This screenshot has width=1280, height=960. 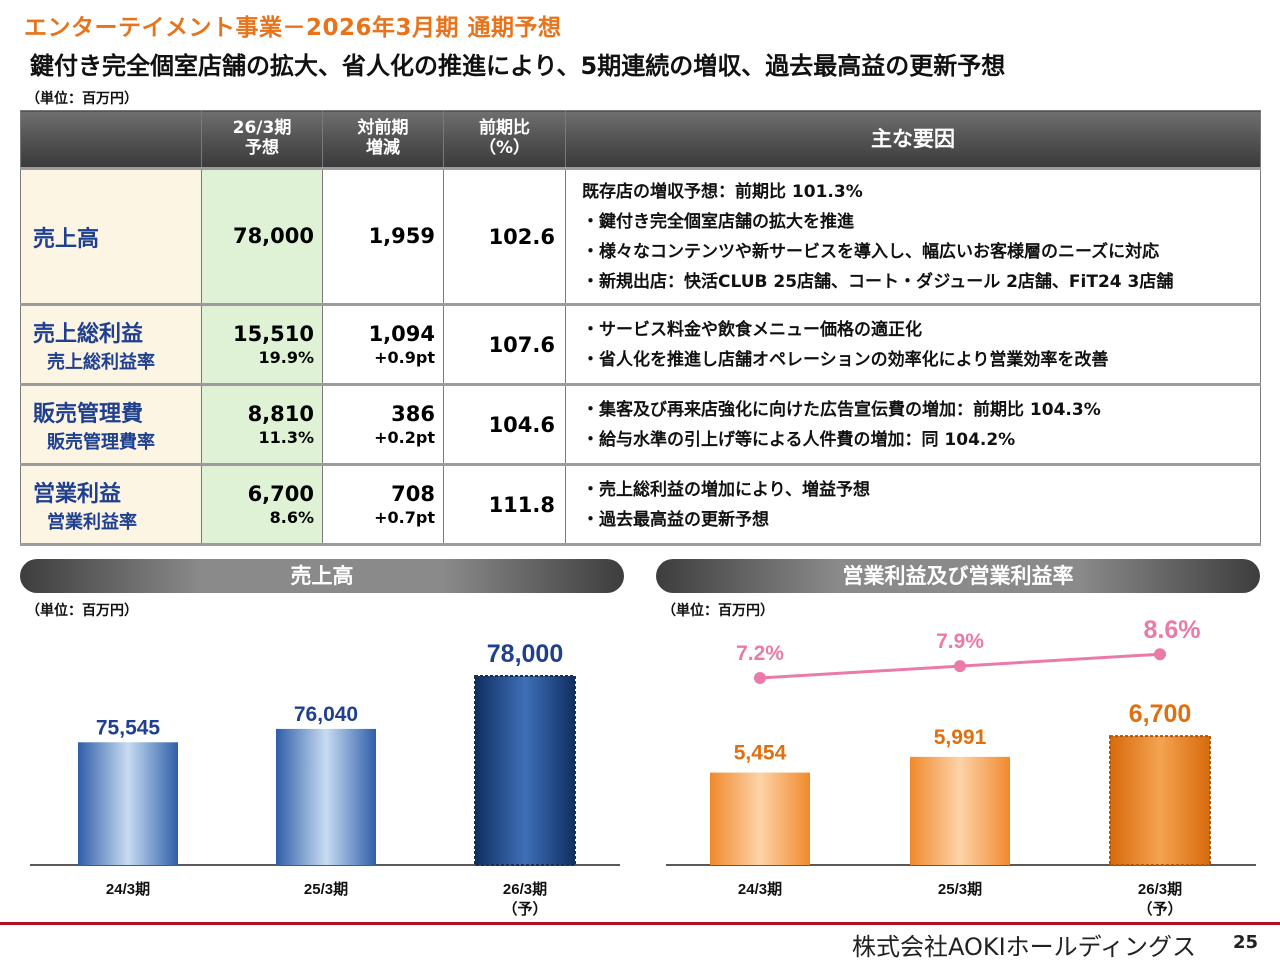 What do you see at coordinates (913, 139) in the screenshot?
I see `header-factors: 主な要因` at bounding box center [913, 139].